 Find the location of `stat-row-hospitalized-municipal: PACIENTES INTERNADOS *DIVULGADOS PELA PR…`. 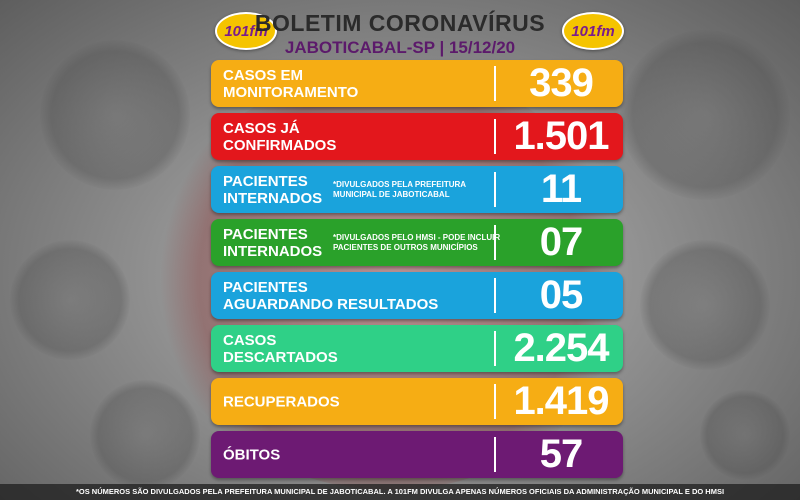

stat-row-hospitalized-municipal: PACIENTES INTERNADOS *DIVULGADOS PELA PR… is located at coordinates (417, 189).